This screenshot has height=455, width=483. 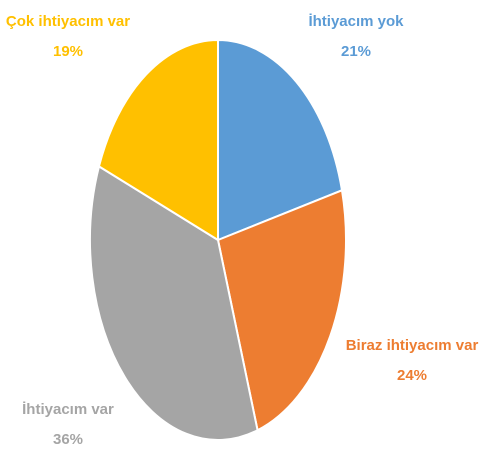 I want to click on slice-label: Çok ihtiyacım var, so click(x=68, y=21).